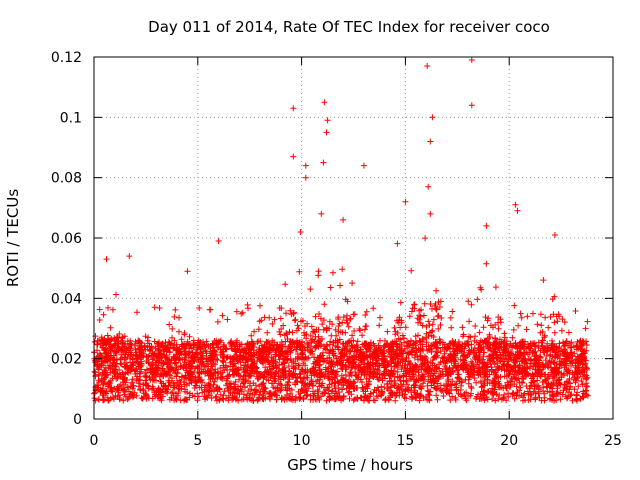  I want to click on y-tick-label: 0.06, so click(66, 239).